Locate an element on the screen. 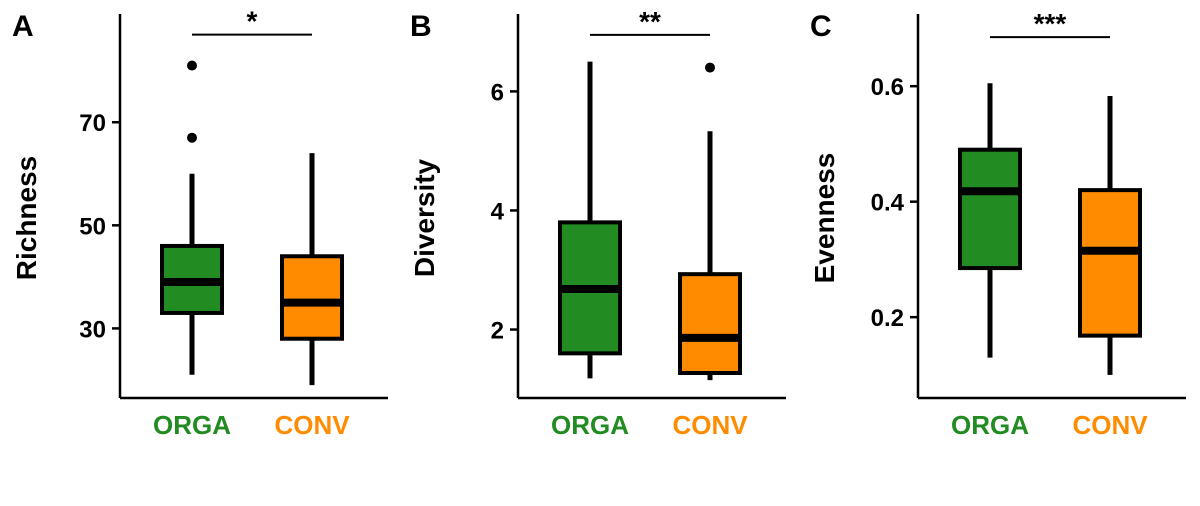  y-tick-label: 30 is located at coordinates (92, 329).